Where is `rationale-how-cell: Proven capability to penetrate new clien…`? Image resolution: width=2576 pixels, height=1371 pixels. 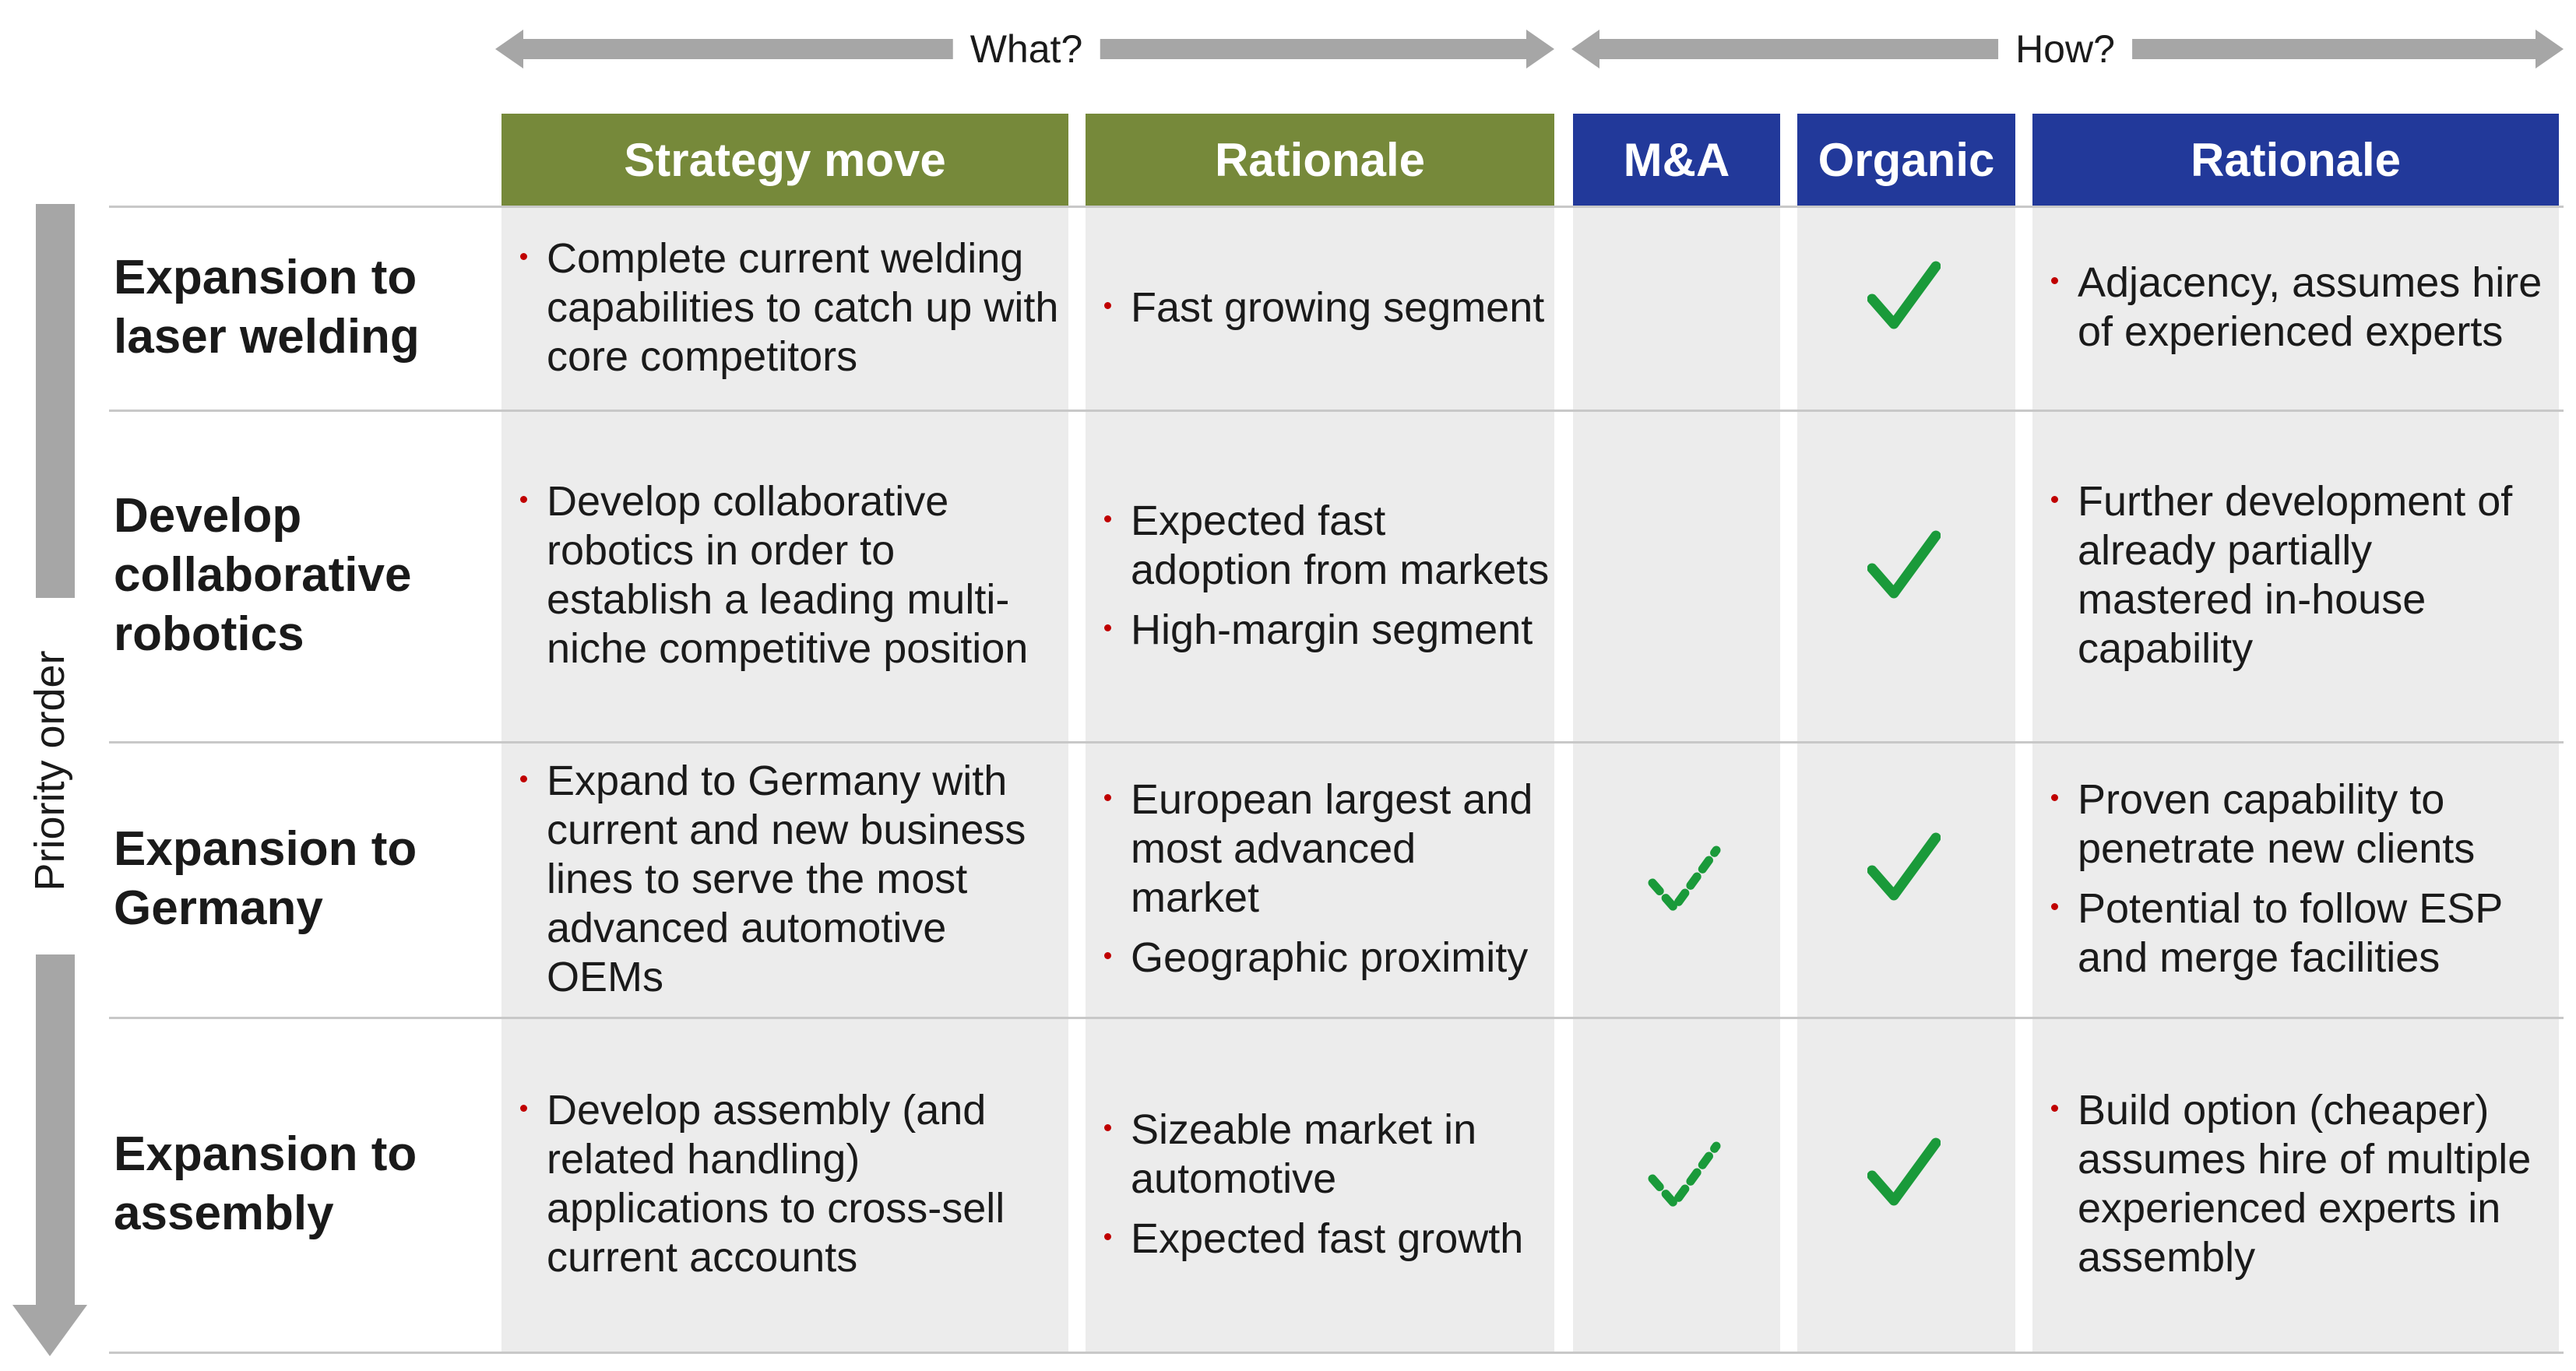
rationale-how-cell: Proven capability to penetrate new clien… is located at coordinates (2295, 879).